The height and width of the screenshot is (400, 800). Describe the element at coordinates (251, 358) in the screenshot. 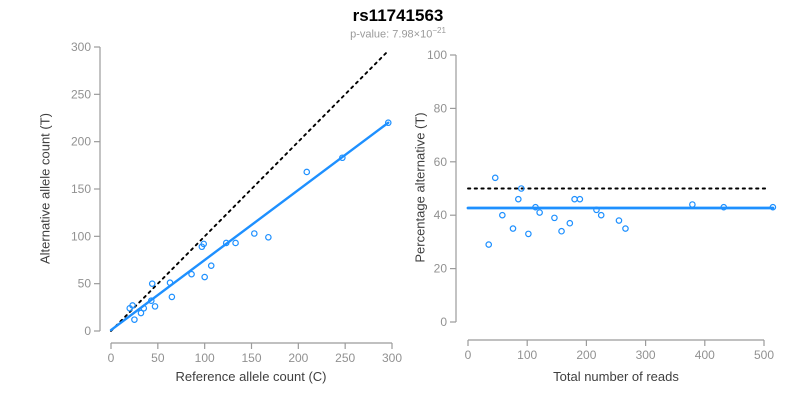

I see `left-x-tick-label: 150` at that location.